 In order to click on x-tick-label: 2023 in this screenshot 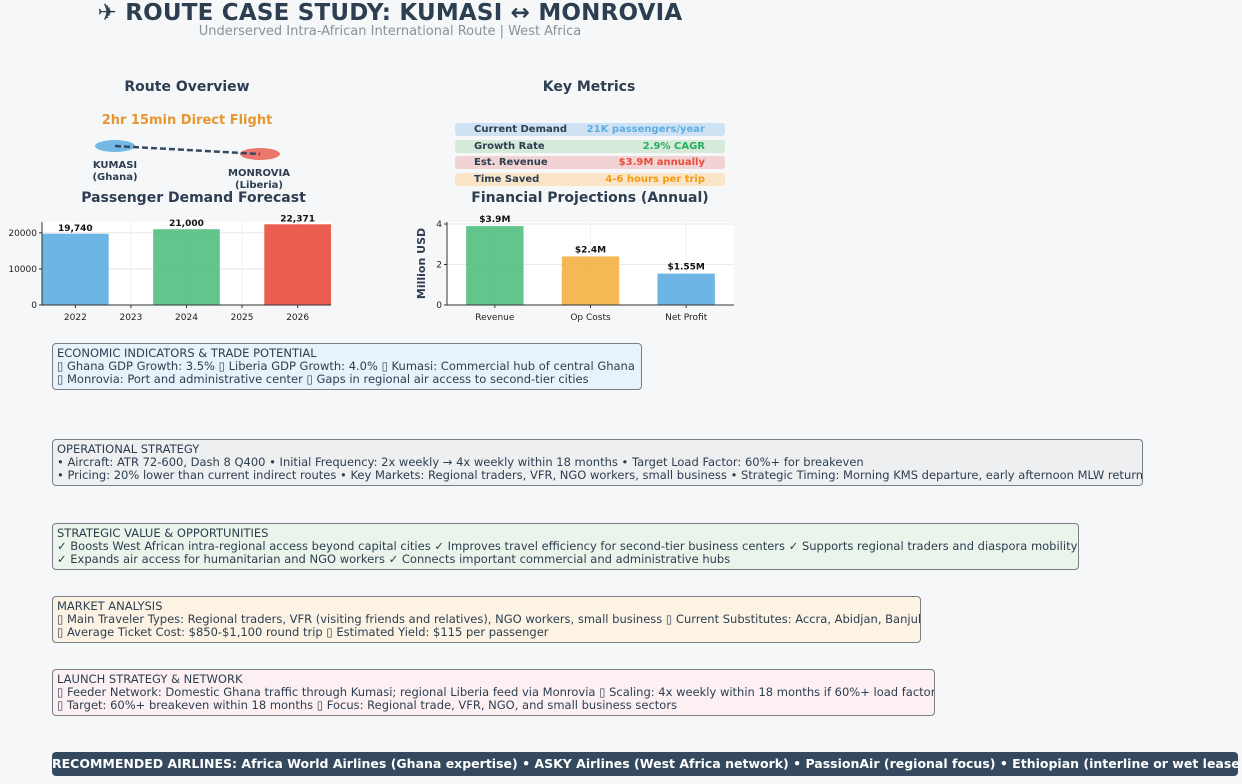, I will do `click(130, 318)`.